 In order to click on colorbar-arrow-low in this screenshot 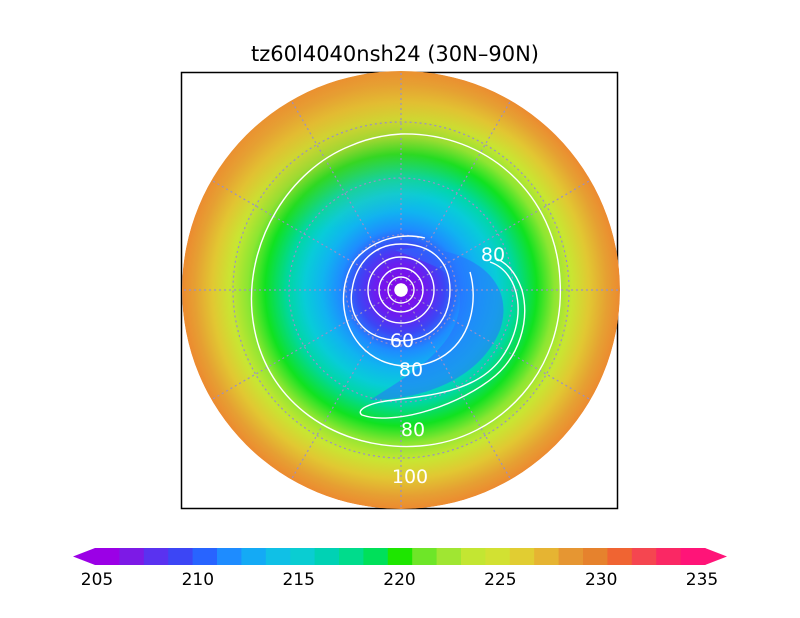, I will do `click(84, 556)`.